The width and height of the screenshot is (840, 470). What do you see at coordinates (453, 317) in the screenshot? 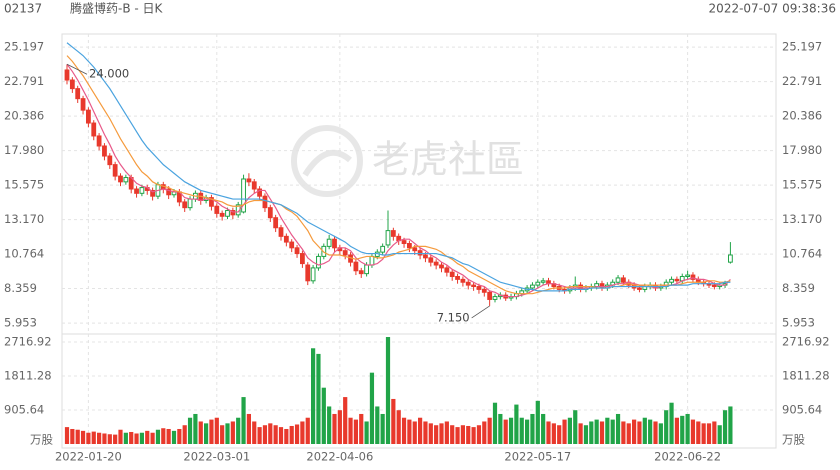
I see `annotation-label: 7.150` at bounding box center [453, 317].